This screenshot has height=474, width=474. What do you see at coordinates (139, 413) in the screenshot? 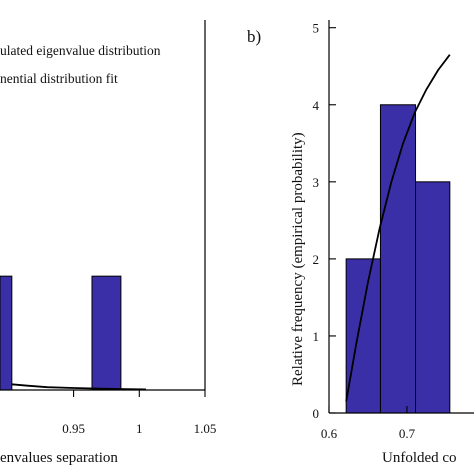
I see `panel-a-x-ticks: 0.95 1 1.05` at bounding box center [139, 413].